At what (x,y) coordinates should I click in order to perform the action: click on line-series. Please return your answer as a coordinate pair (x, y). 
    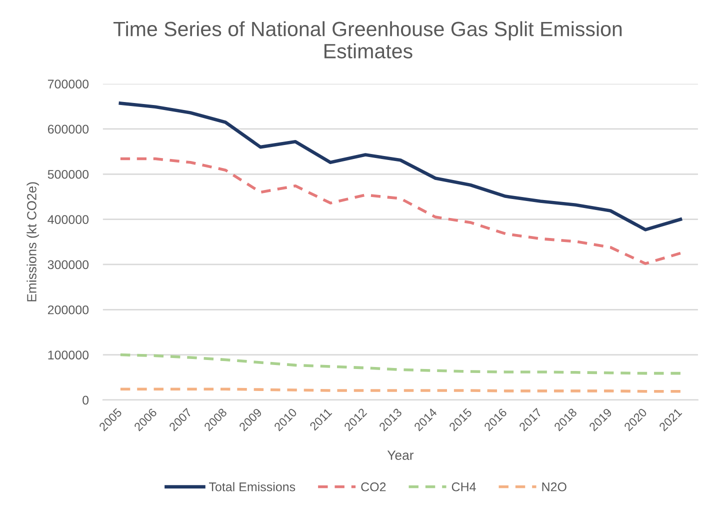
    Looking at the image, I should click on (400, 364).